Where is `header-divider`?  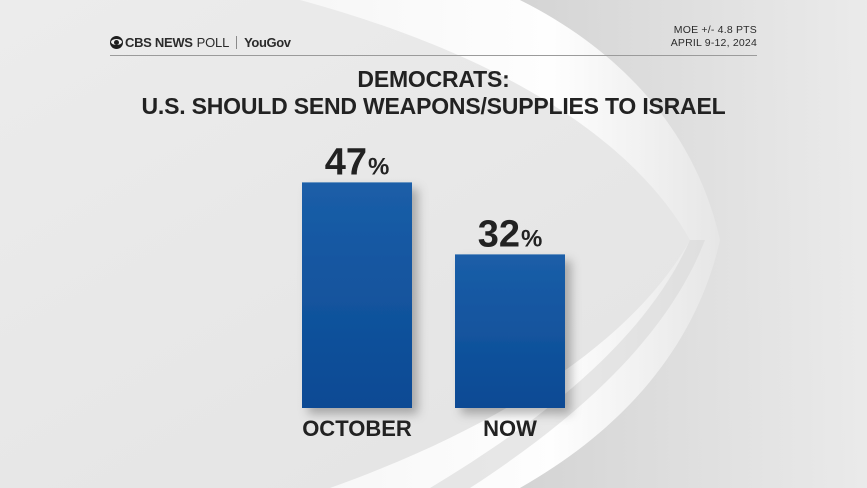
header-divider is located at coordinates (433, 55).